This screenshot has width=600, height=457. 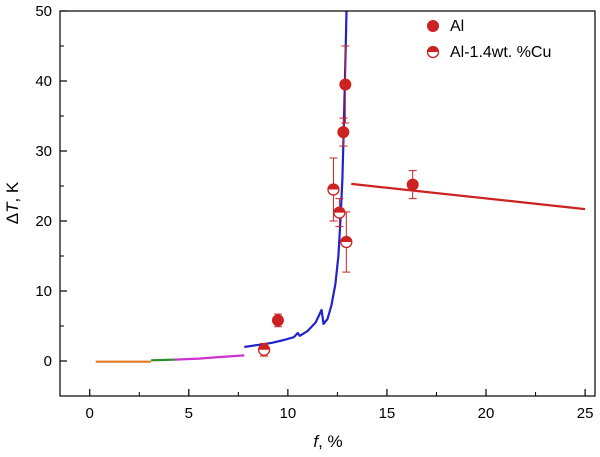 What do you see at coordinates (316, 441) in the screenshot?
I see `x-axis-label-variable: f` at bounding box center [316, 441].